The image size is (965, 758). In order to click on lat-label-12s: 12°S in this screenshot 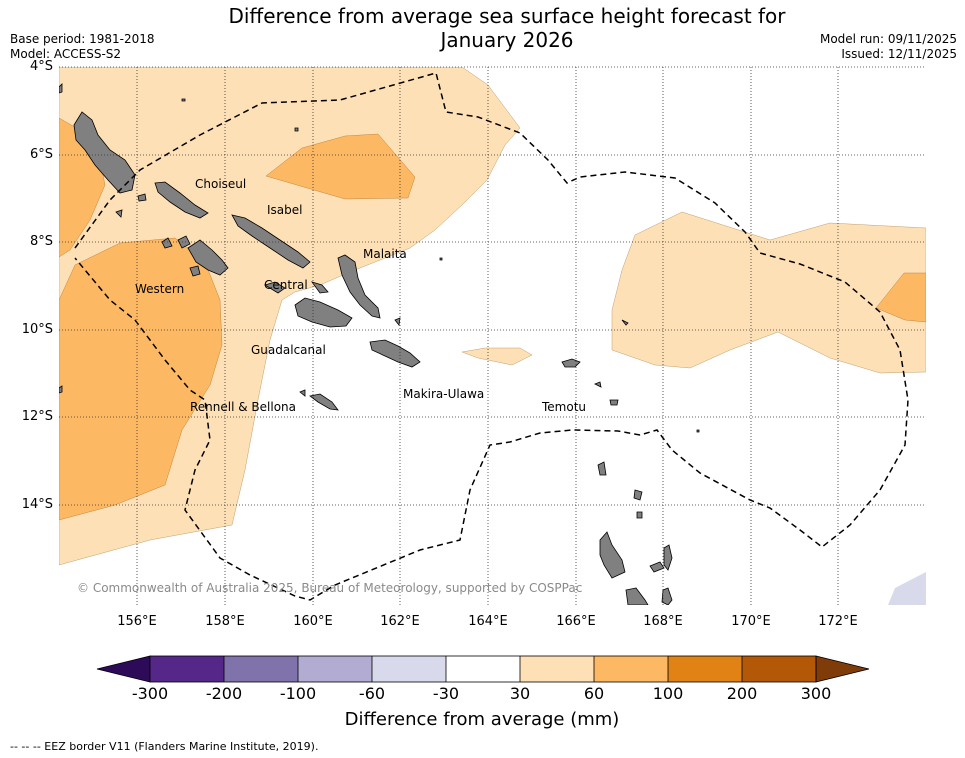, I will do `click(37, 416)`.